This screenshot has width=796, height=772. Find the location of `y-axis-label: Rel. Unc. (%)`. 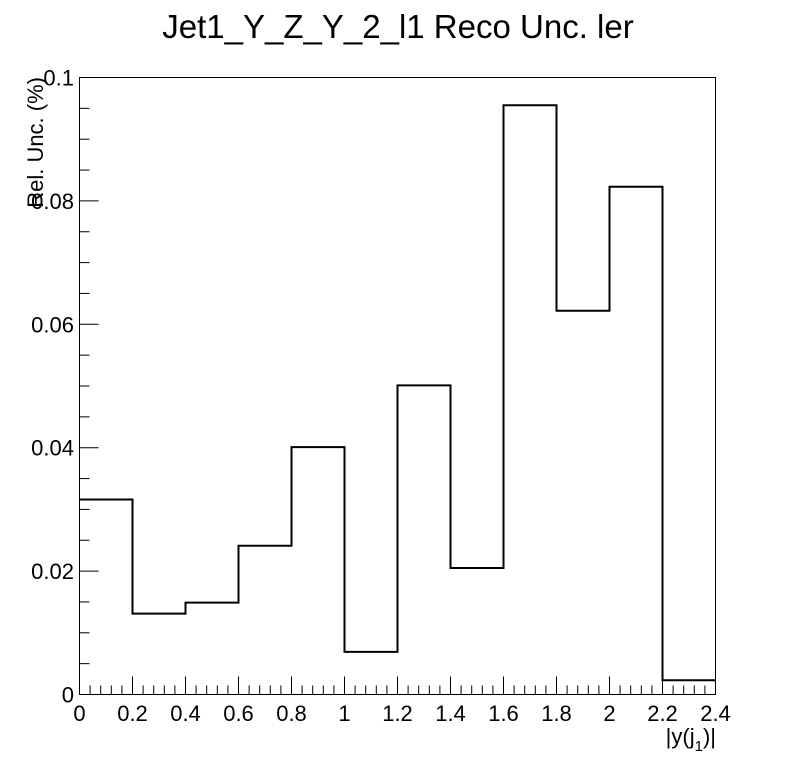

y-axis-label: Rel. Unc. (%) is located at coordinates (35, 142).